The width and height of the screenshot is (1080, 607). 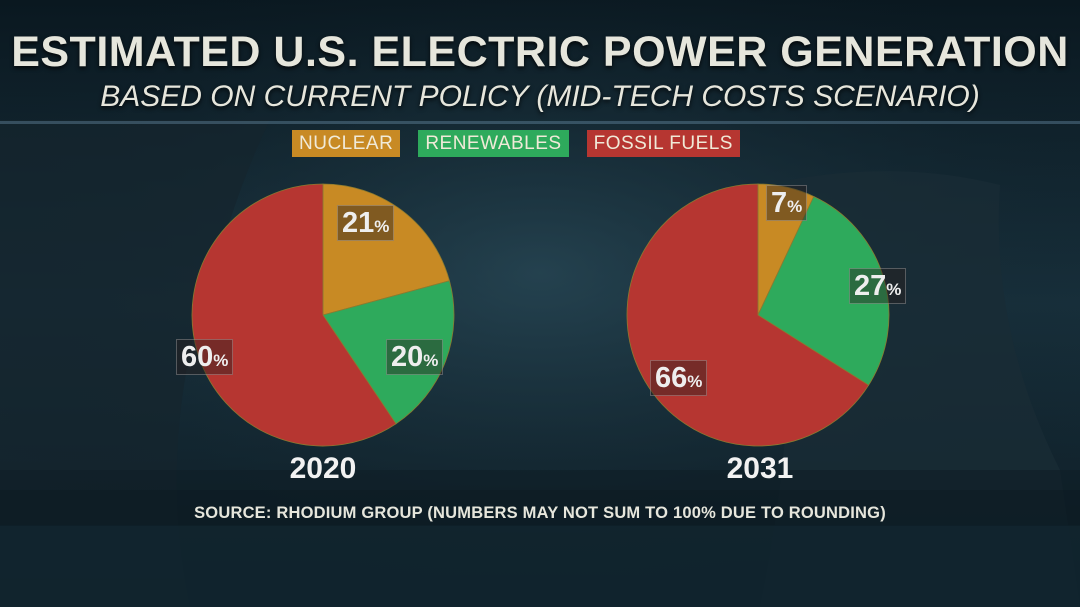 What do you see at coordinates (294, 315) in the screenshot?
I see `pie-slice-2020-fossil` at bounding box center [294, 315].